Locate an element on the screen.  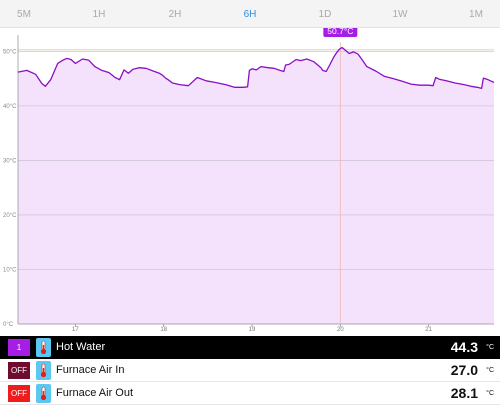
cursor-tooltip is located at coordinates (340, 32).